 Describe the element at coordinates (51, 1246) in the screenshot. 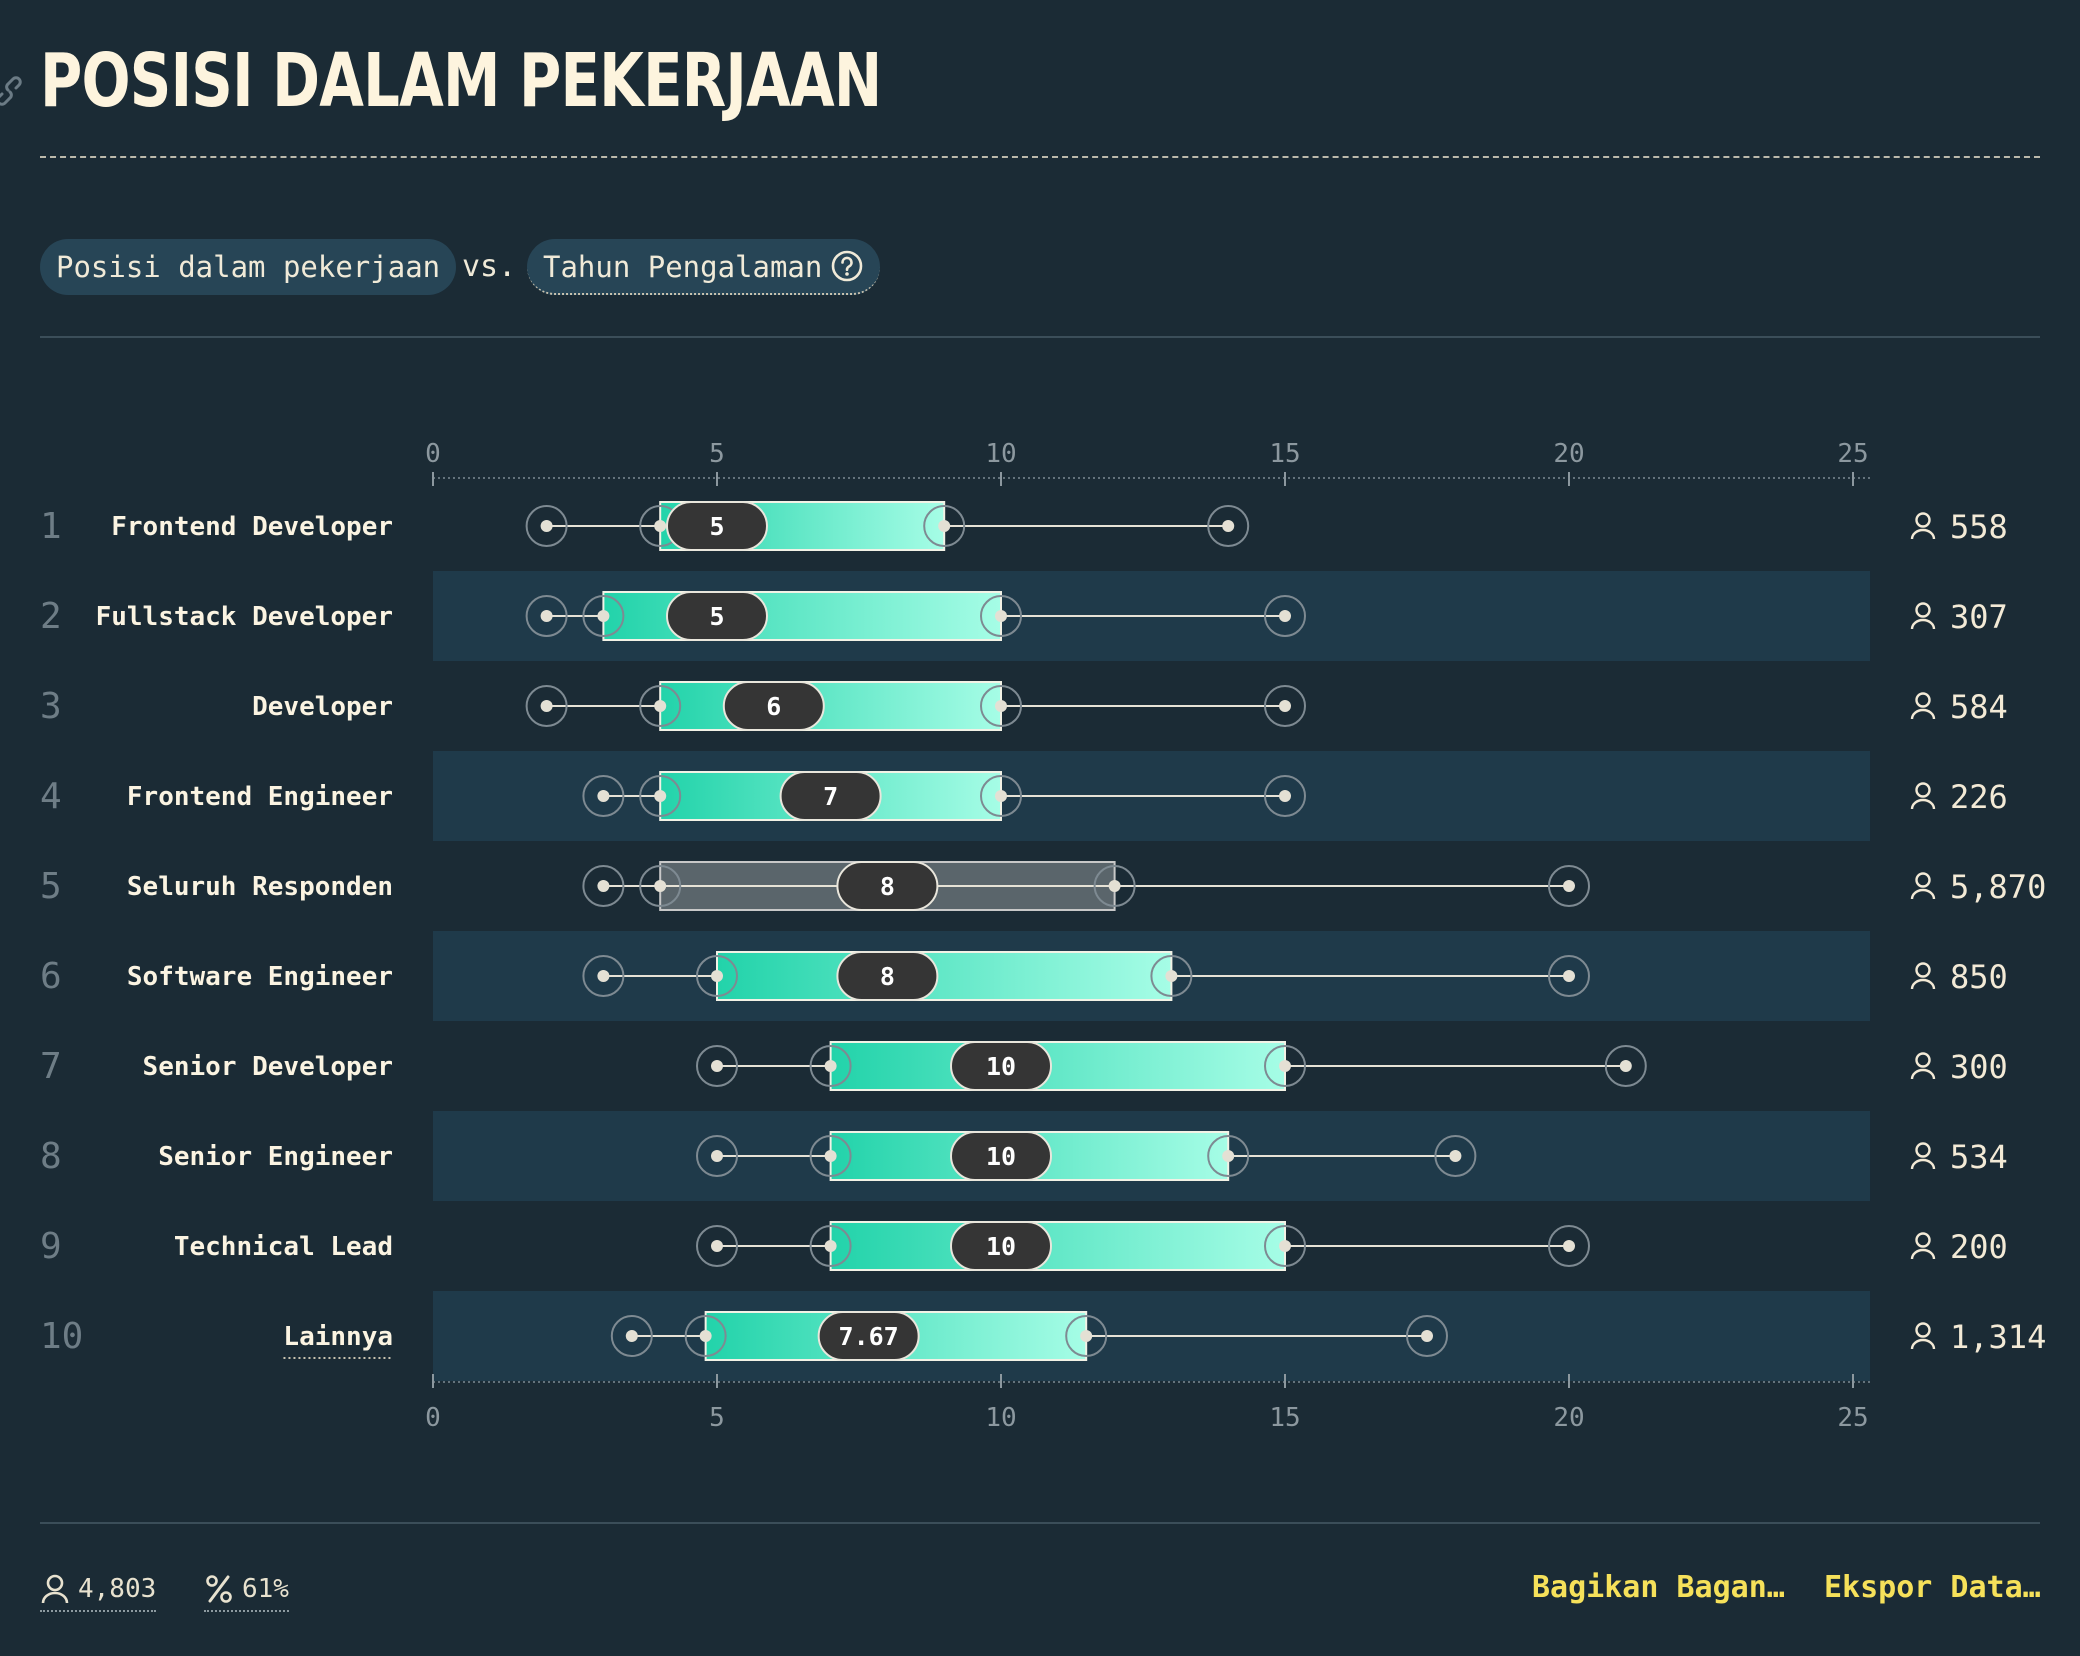

I see `row-rank: 9` at that location.